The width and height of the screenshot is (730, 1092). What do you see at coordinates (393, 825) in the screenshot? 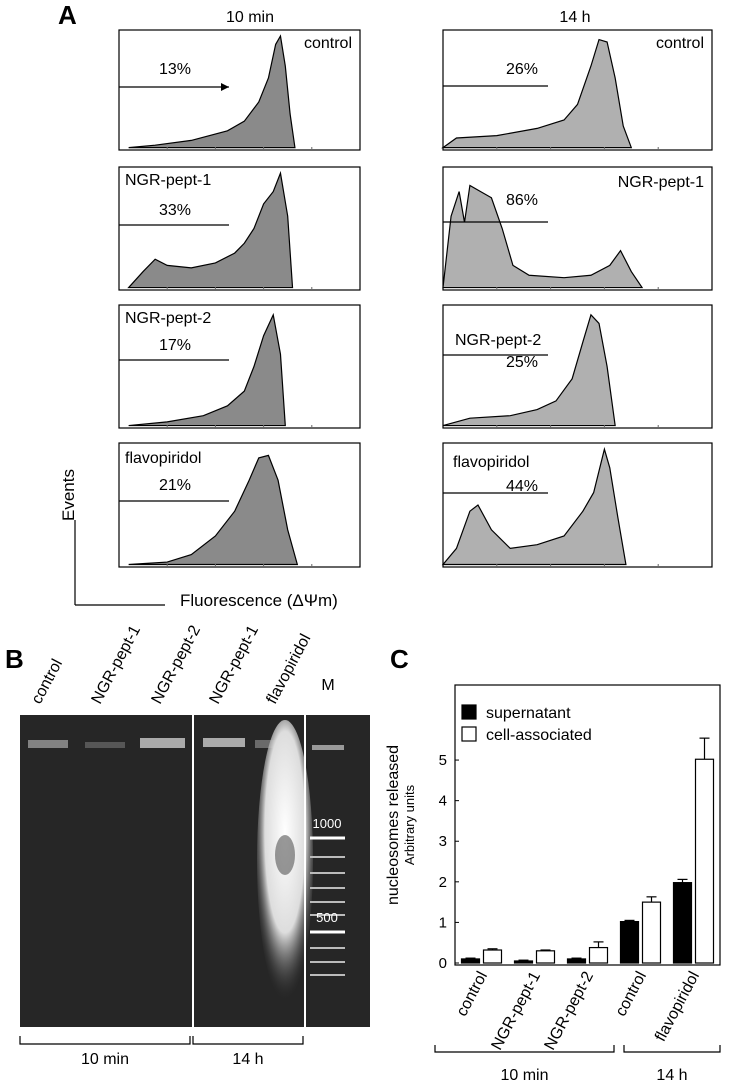
I see `y-label: nucleosomes released` at bounding box center [393, 825].